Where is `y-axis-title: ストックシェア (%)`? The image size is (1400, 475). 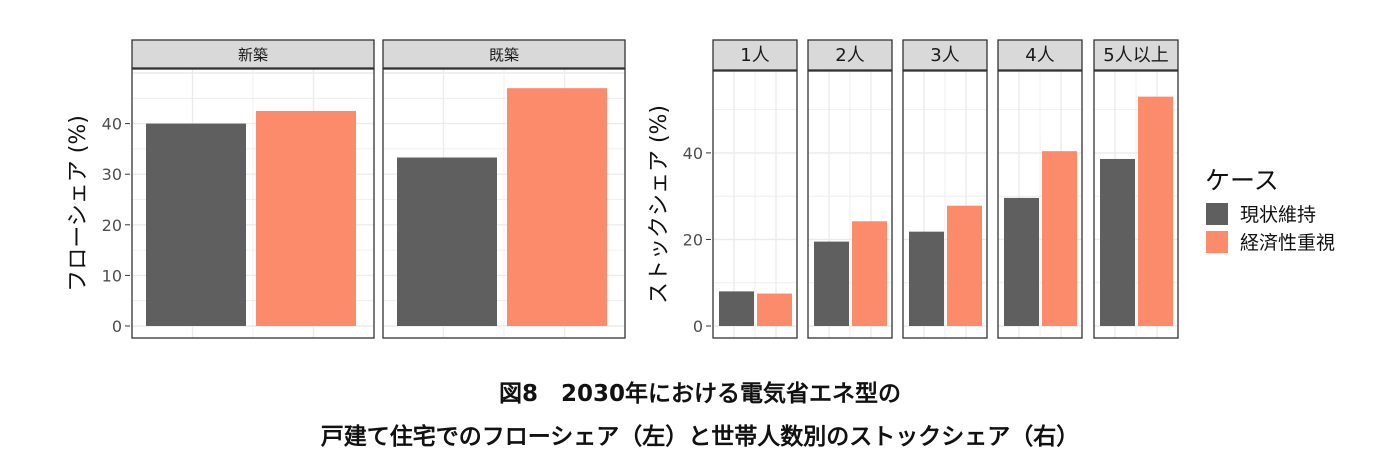
y-axis-title: ストックシェア (%) is located at coordinates (659, 204).